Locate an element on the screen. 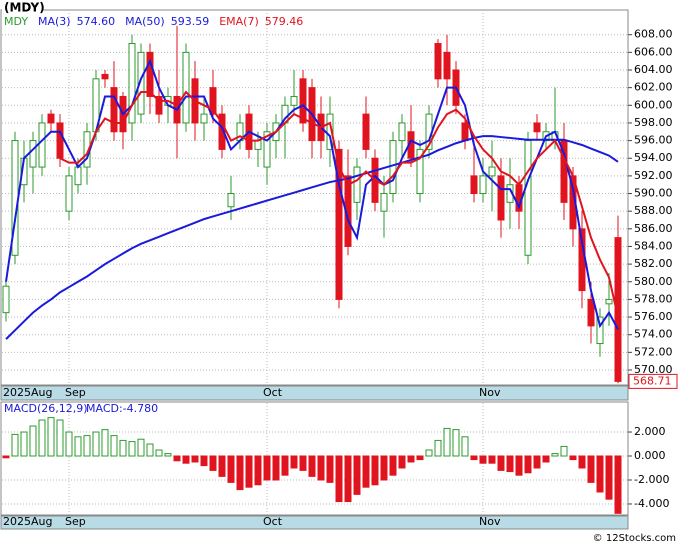 This screenshot has height=546, width=680. y-tick-label: 580.00 is located at coordinates (653, 281).